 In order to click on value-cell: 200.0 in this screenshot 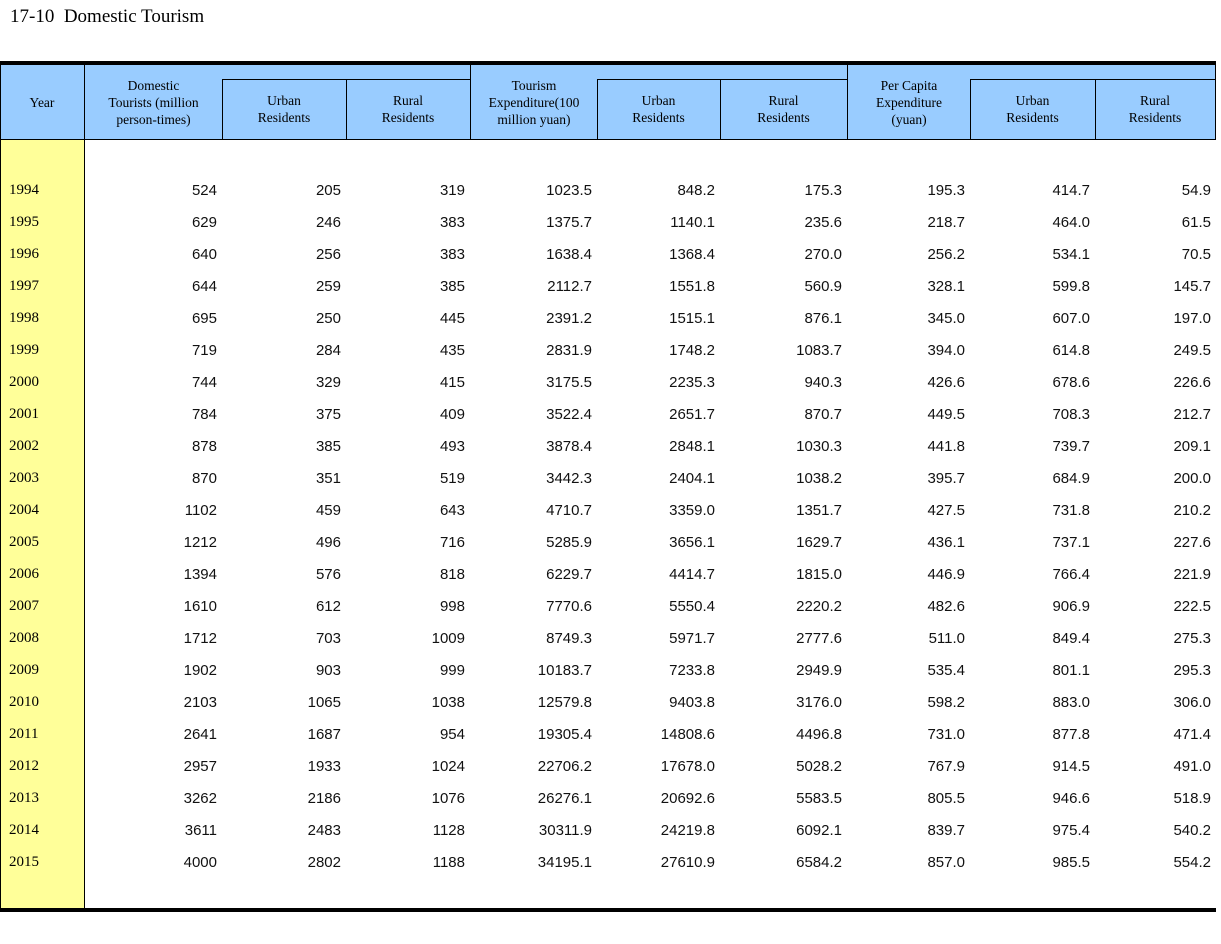, I will do `click(1192, 478)`.